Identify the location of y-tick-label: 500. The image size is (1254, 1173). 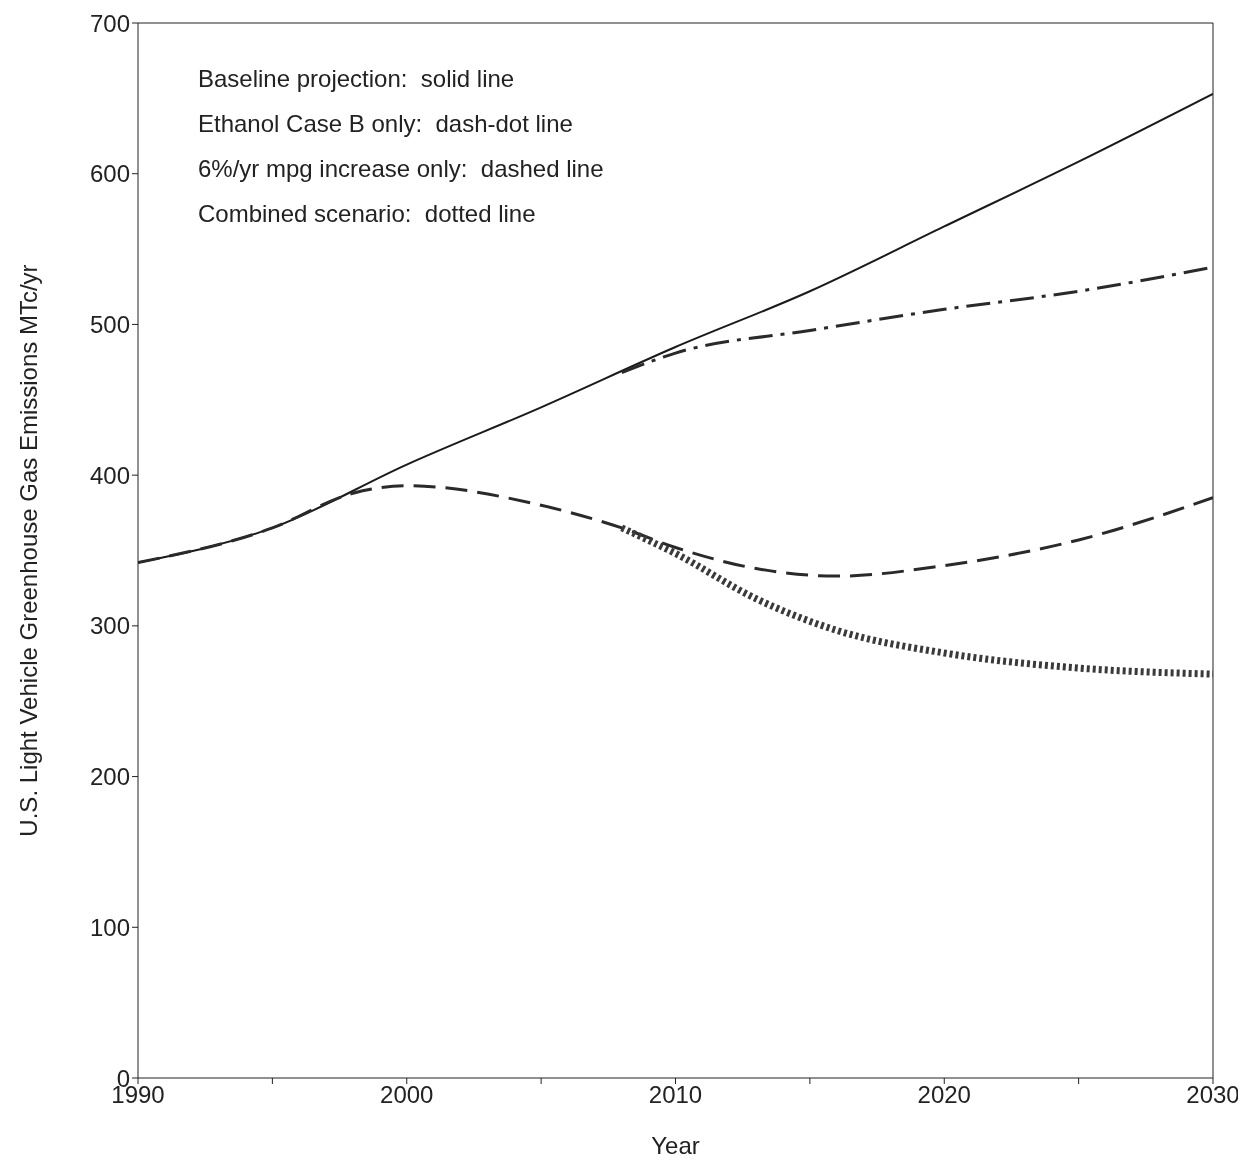
(109, 324).